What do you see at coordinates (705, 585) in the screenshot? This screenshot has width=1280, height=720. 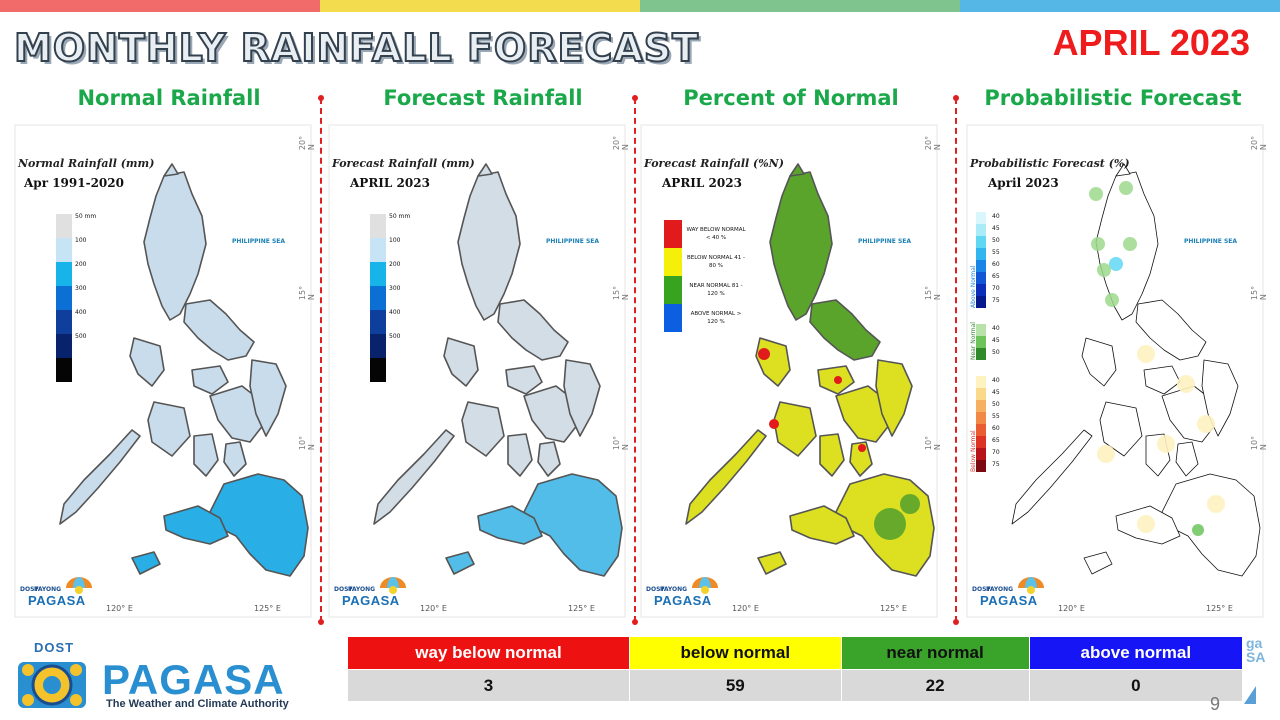 I see `umbrella-icon` at bounding box center [705, 585].